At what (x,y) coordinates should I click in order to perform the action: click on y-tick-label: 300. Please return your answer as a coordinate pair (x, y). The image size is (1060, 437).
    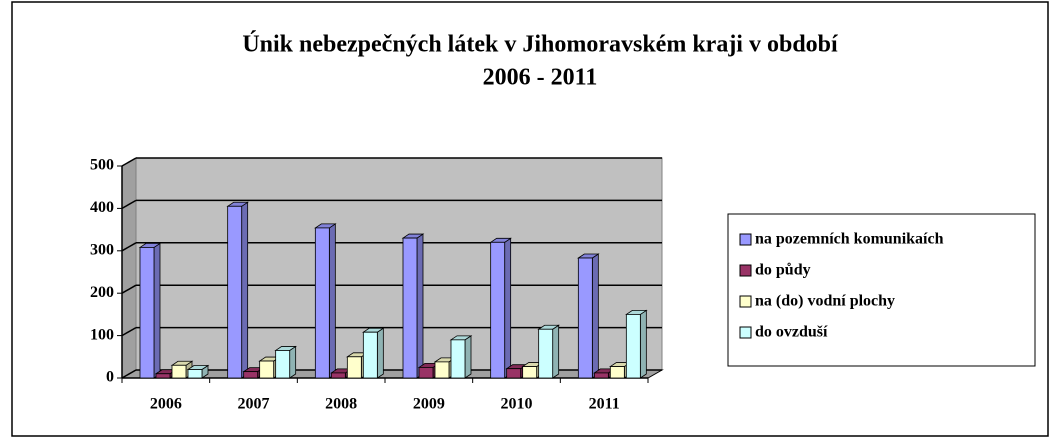
    Looking at the image, I should click on (102, 249).